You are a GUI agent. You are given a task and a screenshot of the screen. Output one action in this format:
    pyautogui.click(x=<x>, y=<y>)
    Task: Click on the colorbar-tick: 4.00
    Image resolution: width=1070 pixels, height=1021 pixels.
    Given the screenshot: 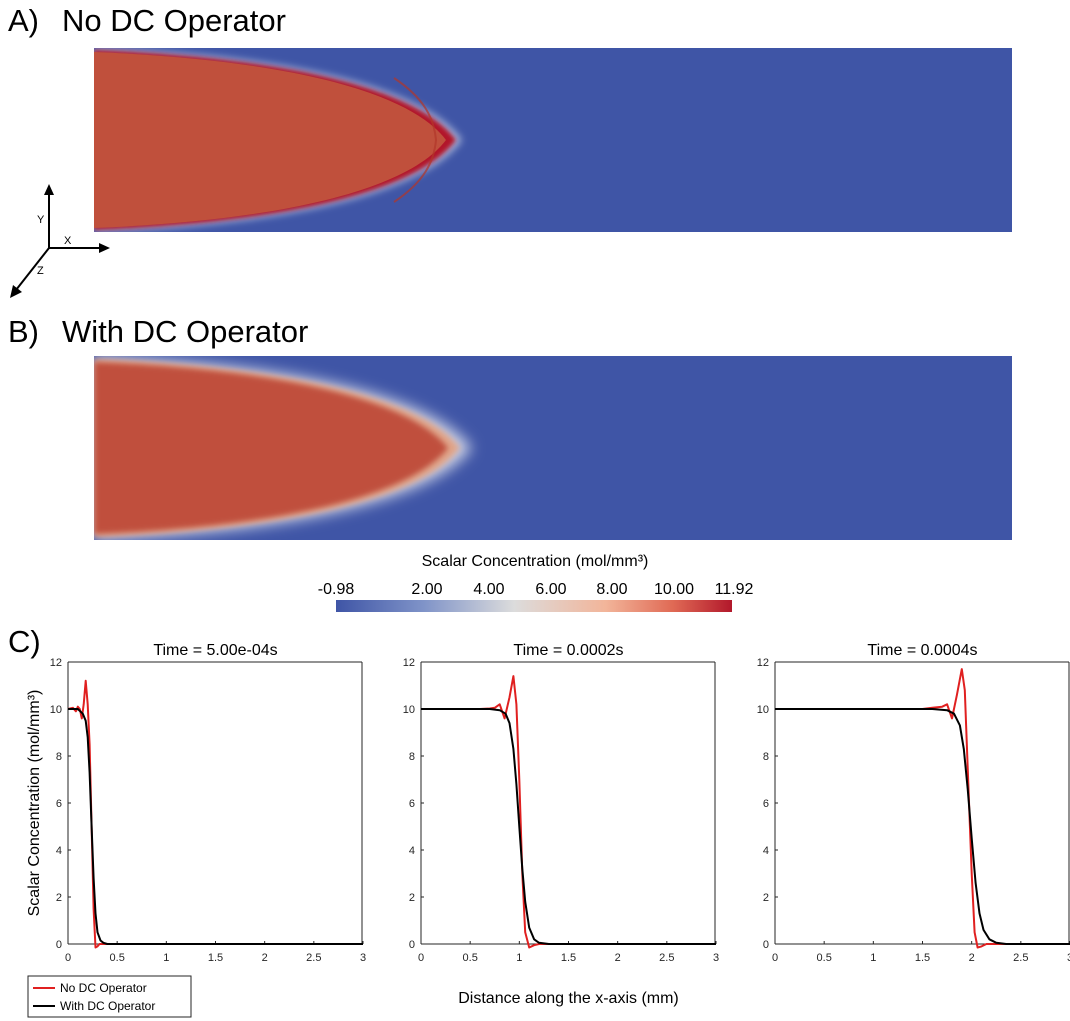 What is the action you would take?
    pyautogui.click(x=489, y=589)
    